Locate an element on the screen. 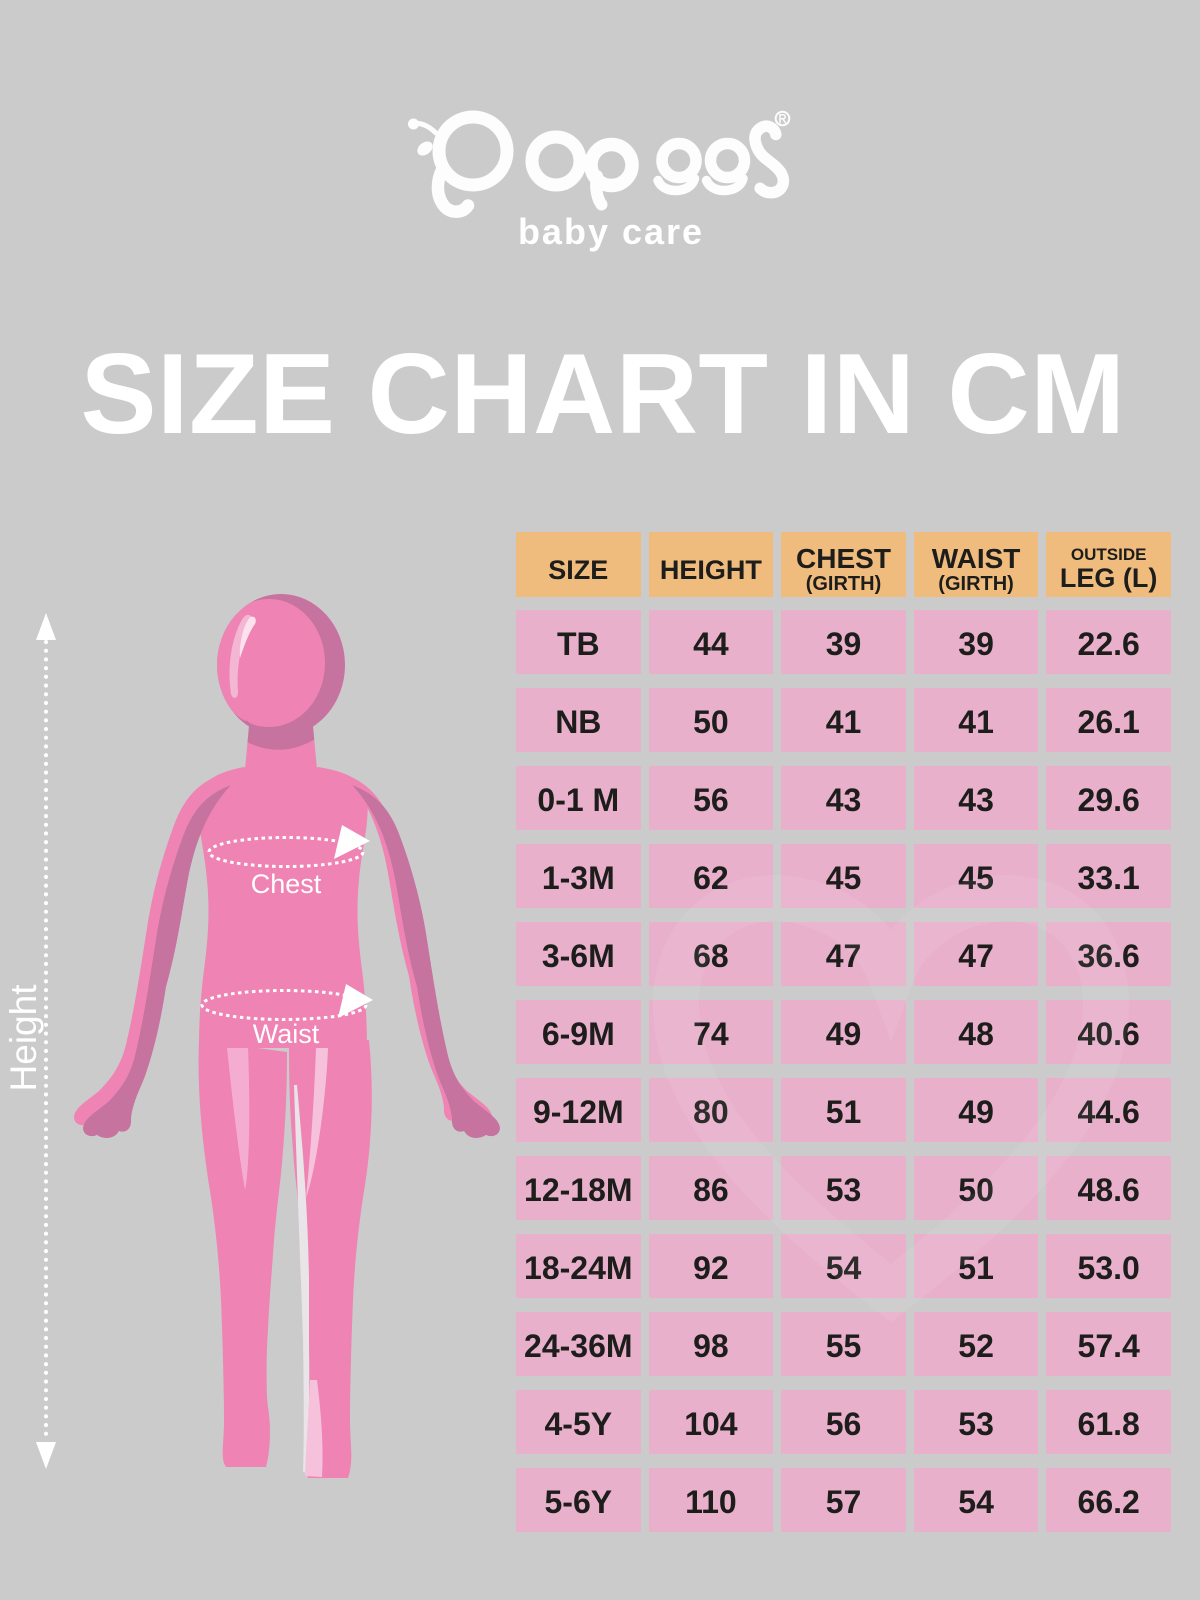 The image size is (1200, 1600). svg-text: Chest is located at coordinates (286, 884).